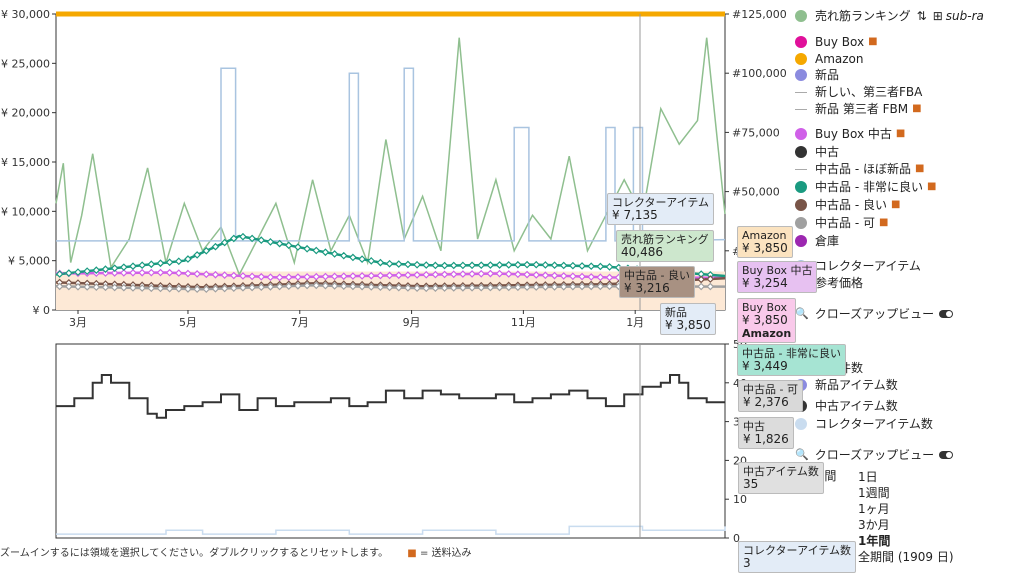  What do you see at coordinates (445, 553) in the screenshot?
I see `footer-shipping: = 送料込み` at bounding box center [445, 553].